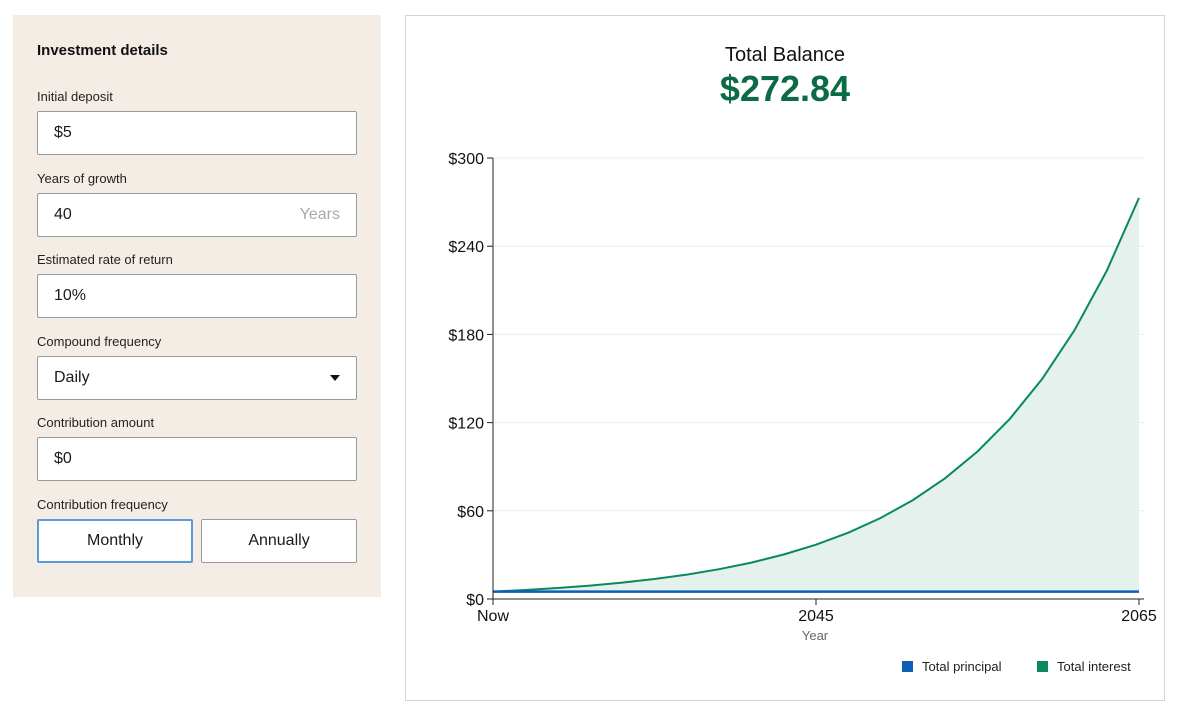  I want to click on compound-frequency-select: Daily, so click(197, 378).